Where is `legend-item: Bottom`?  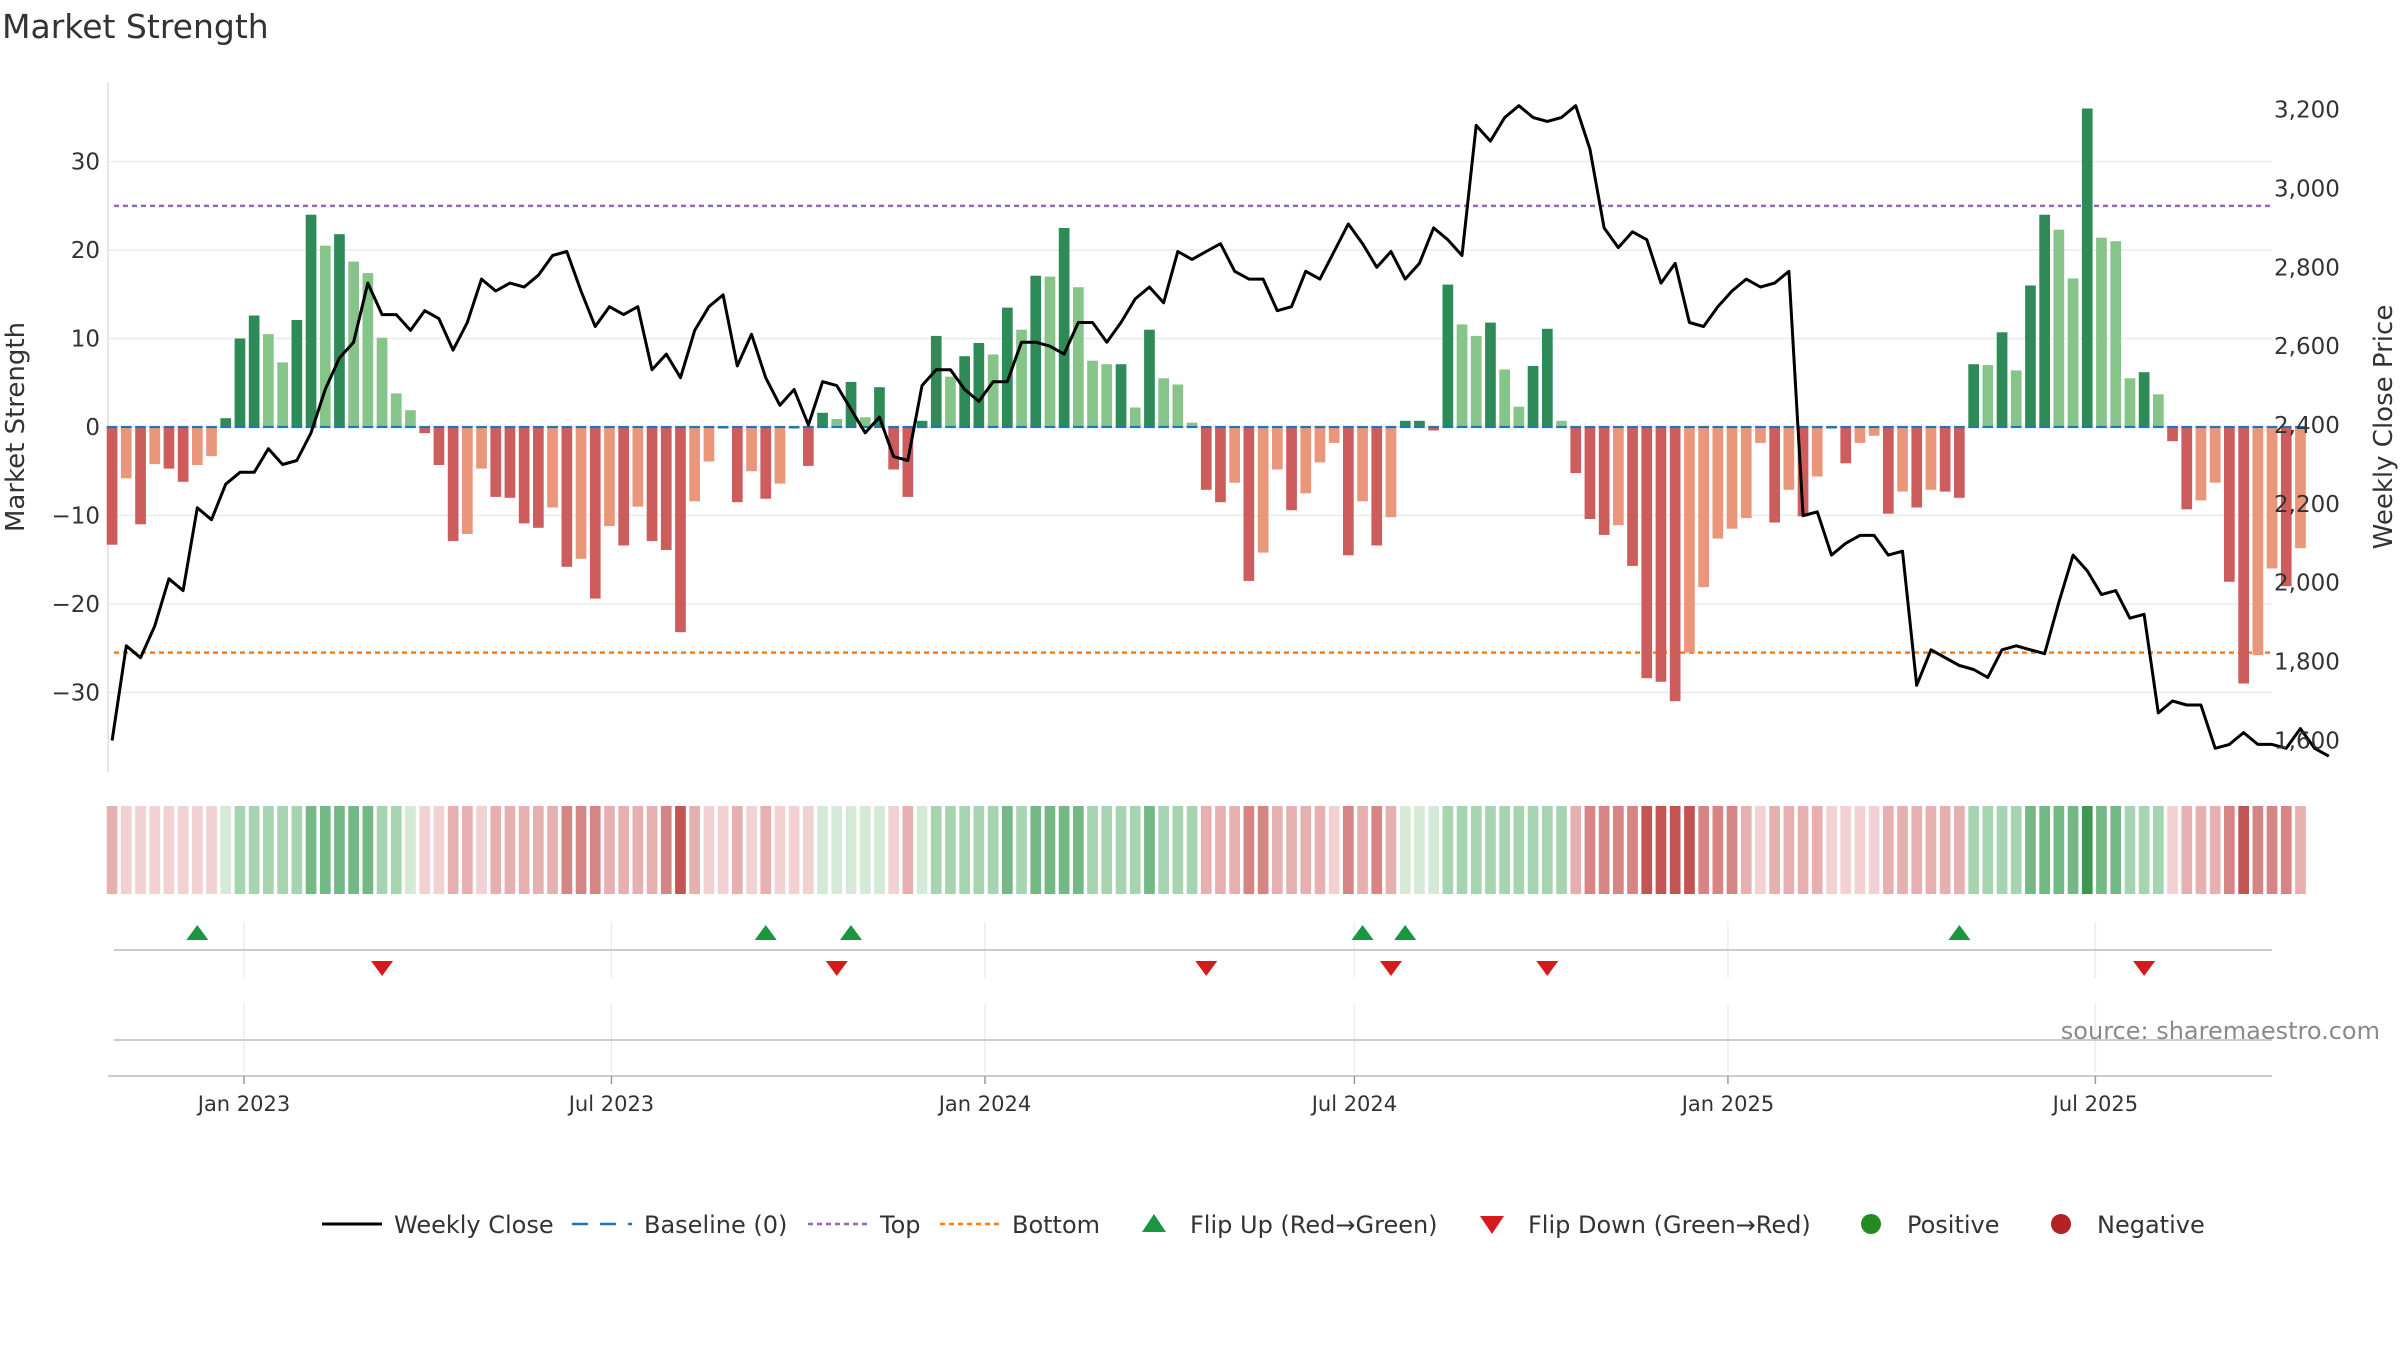 legend-item: Bottom is located at coordinates (1020, 1225).